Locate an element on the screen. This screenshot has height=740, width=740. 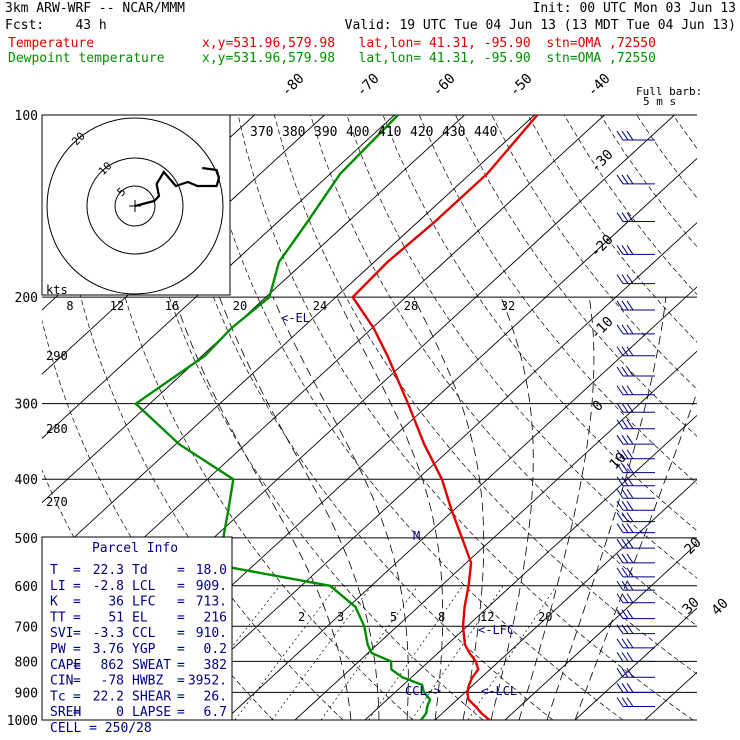
parcel-value: 22.3 is located at coordinates (108, 570).